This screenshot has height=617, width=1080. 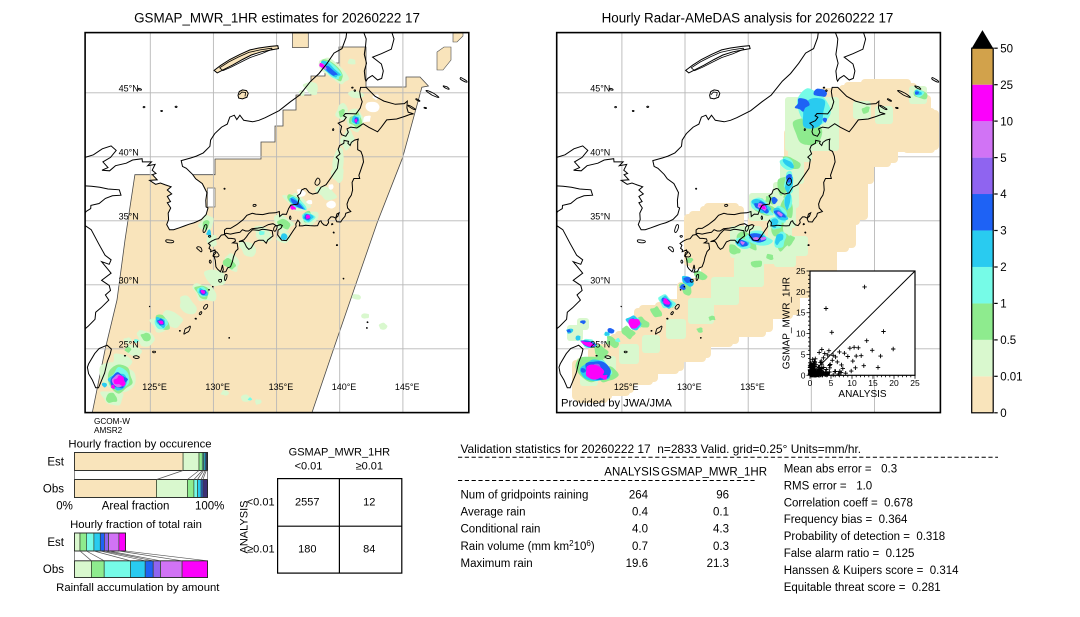 I want to click on svg-text: 4.3, so click(x=721, y=530).